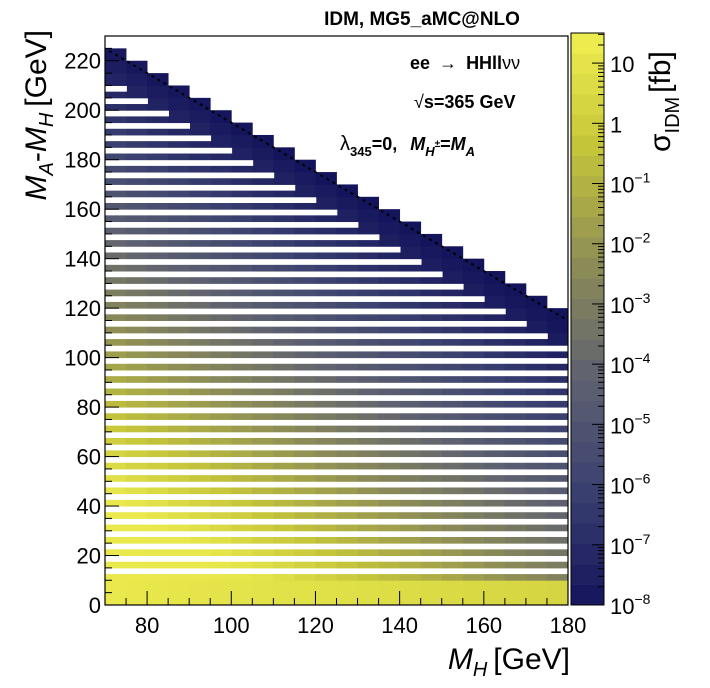 The image size is (710, 688). Describe the element at coordinates (630, 304) in the screenshot. I see `z-tick-label: 10⁻³` at that location.